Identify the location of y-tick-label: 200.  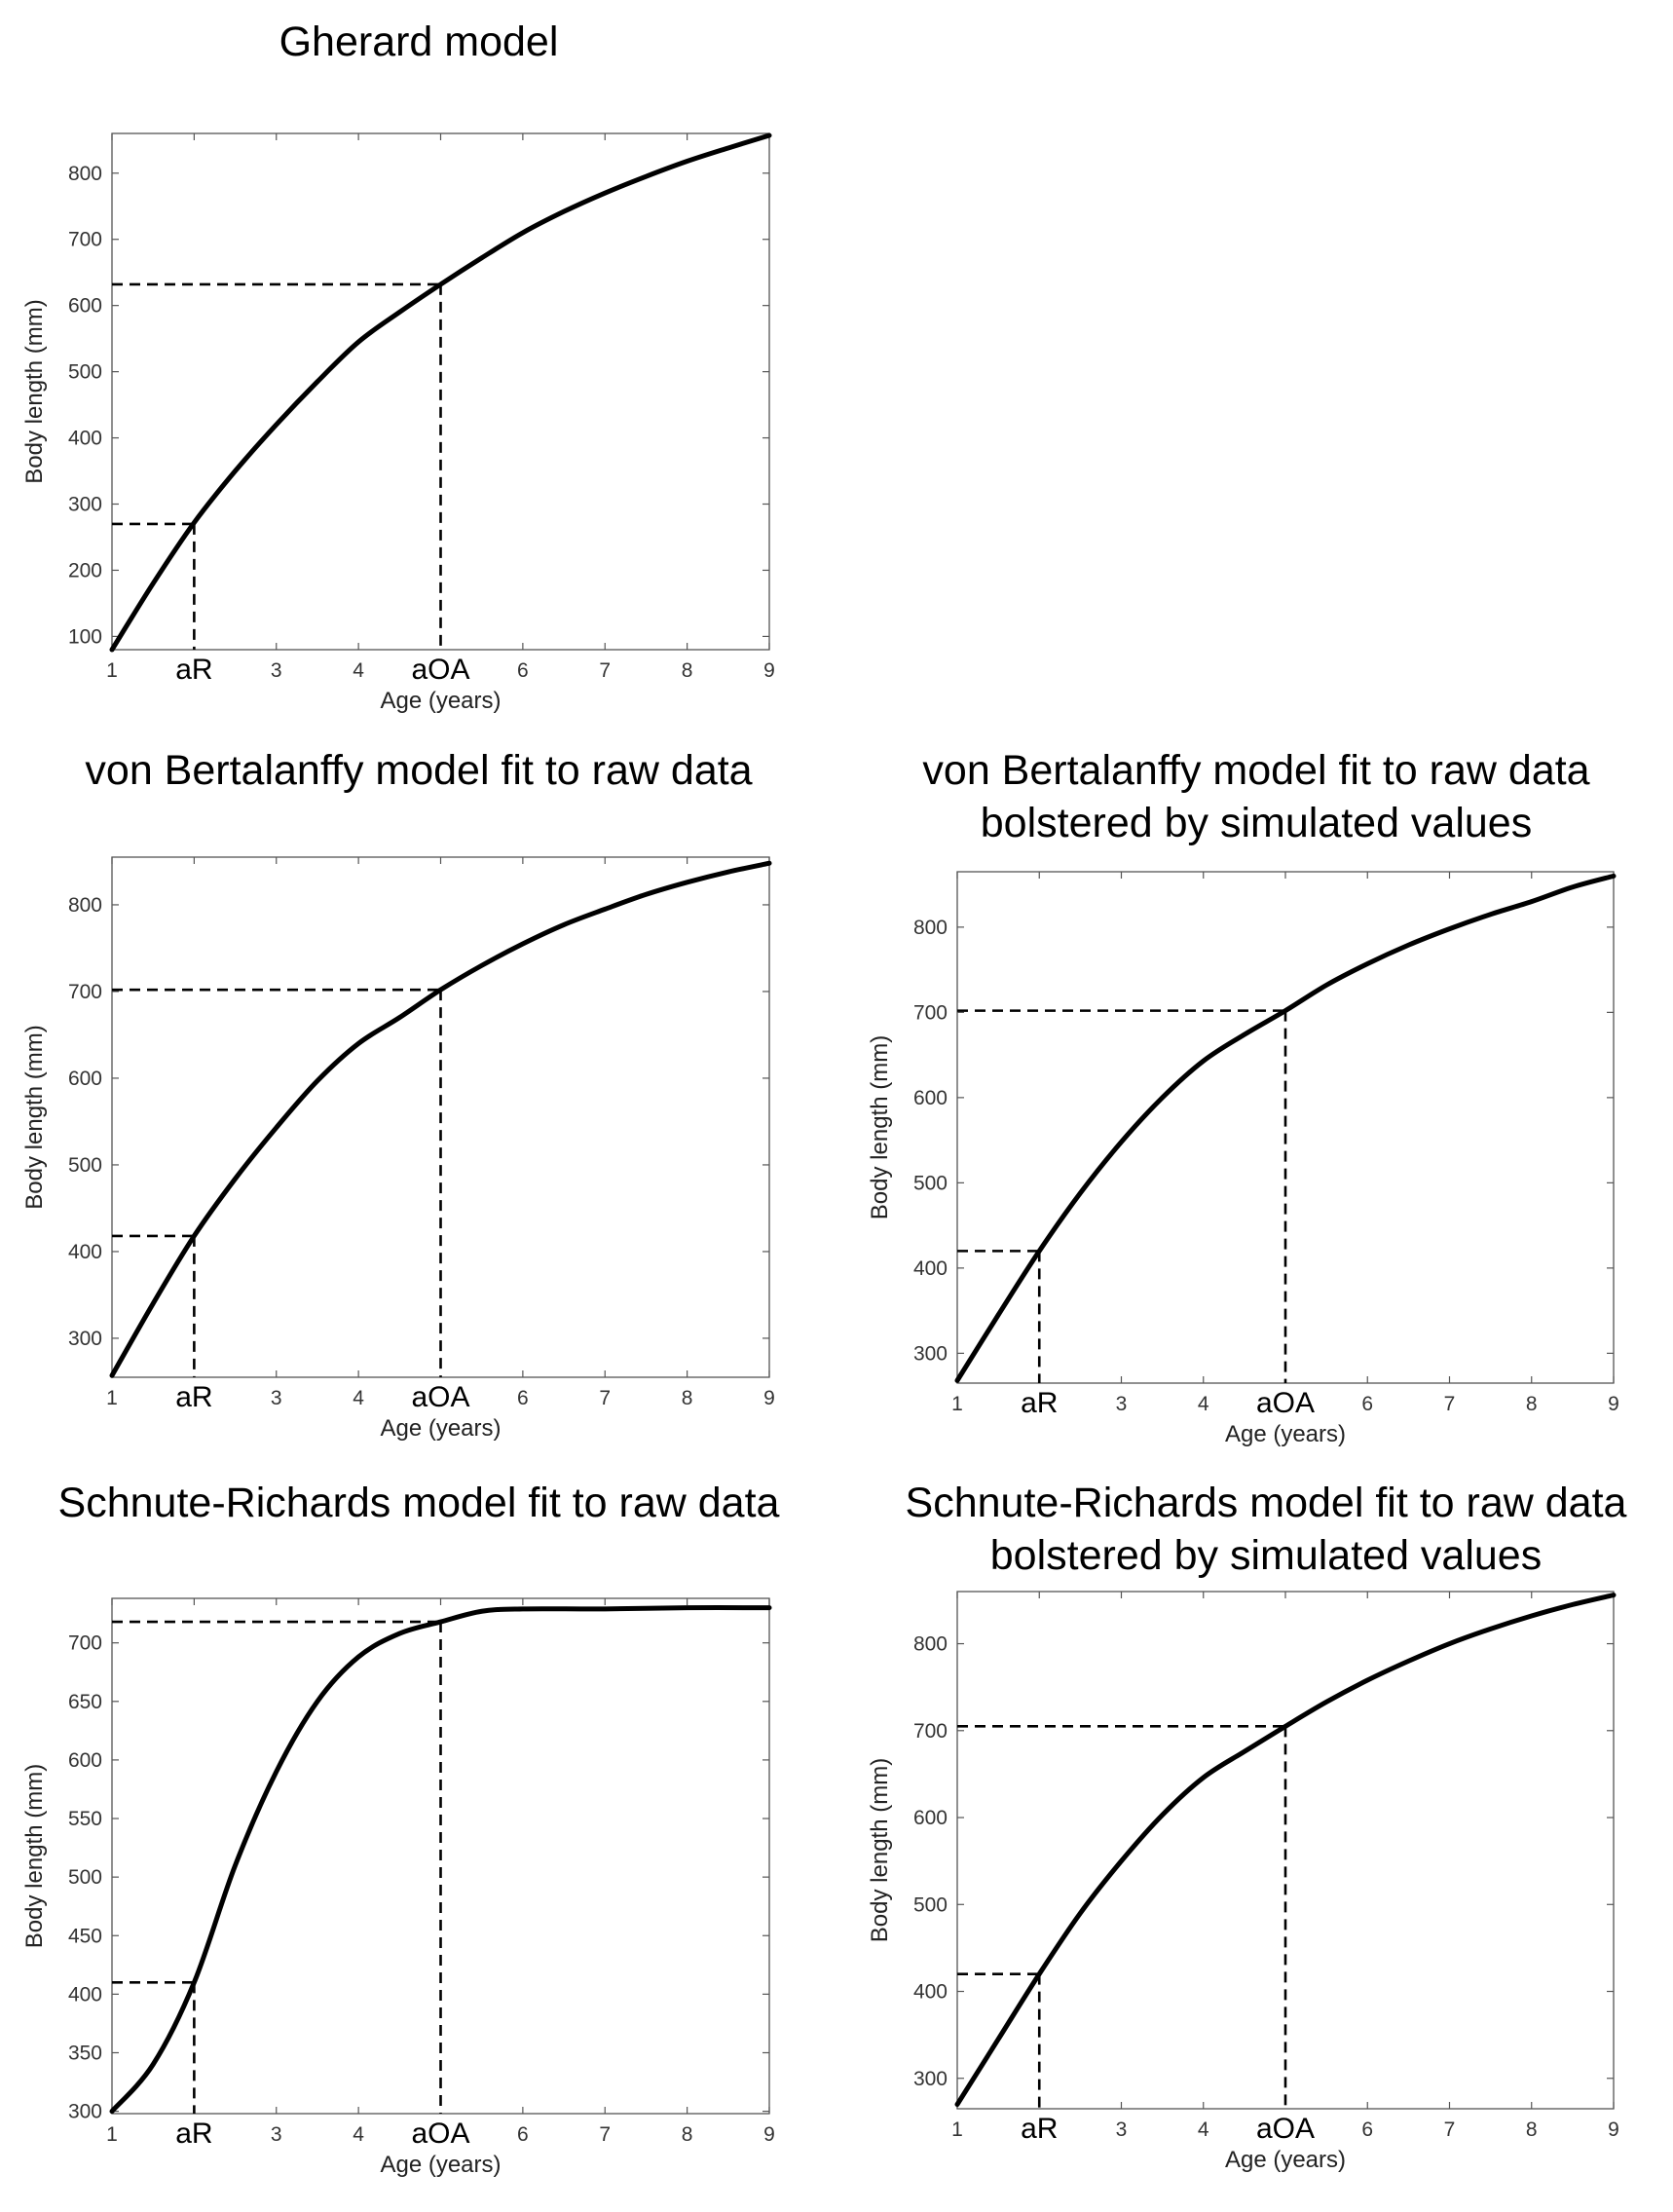
(85, 570).